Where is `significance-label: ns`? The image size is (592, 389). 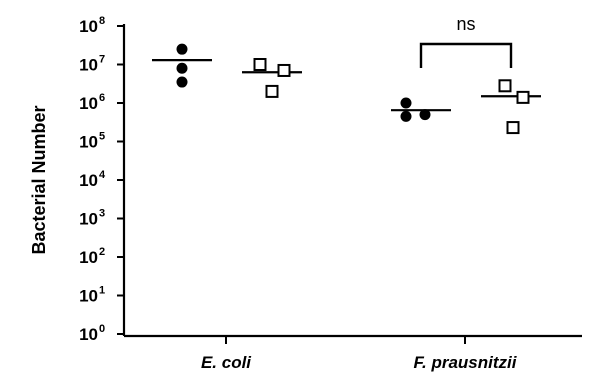
significance-label: ns is located at coordinates (465, 24).